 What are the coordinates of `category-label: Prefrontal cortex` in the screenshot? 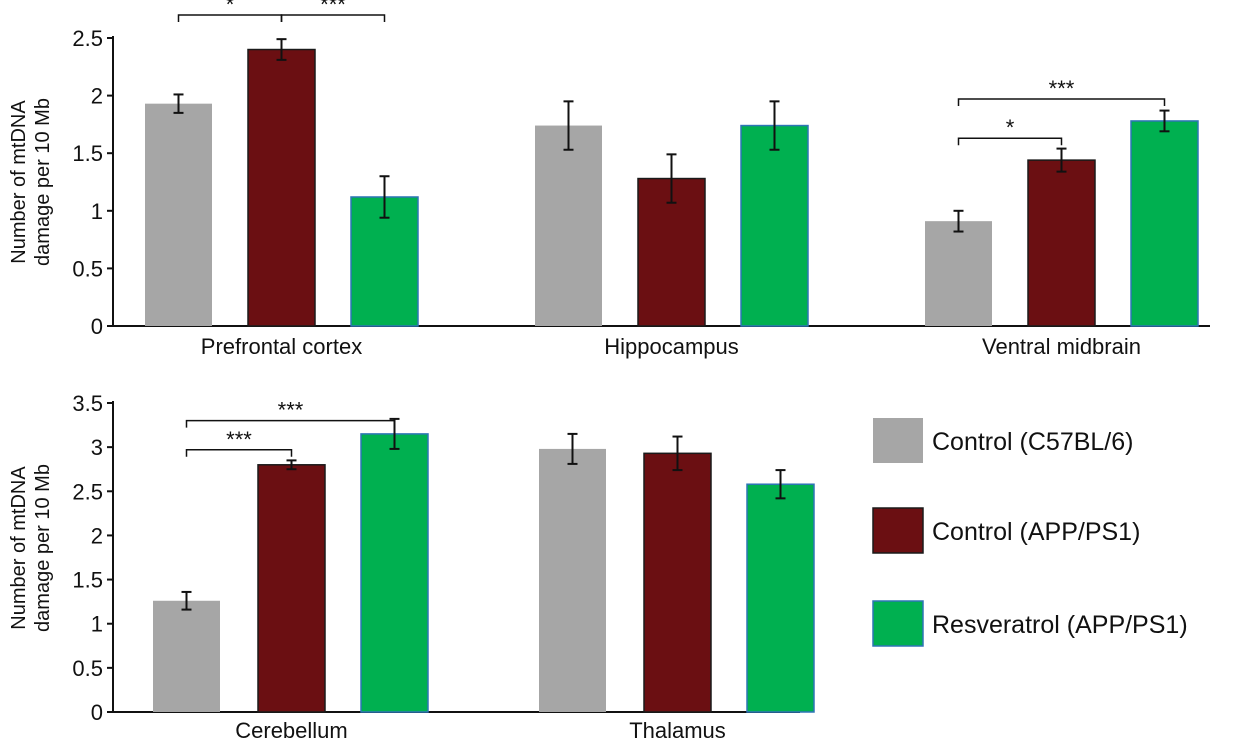 It's located at (281, 346).